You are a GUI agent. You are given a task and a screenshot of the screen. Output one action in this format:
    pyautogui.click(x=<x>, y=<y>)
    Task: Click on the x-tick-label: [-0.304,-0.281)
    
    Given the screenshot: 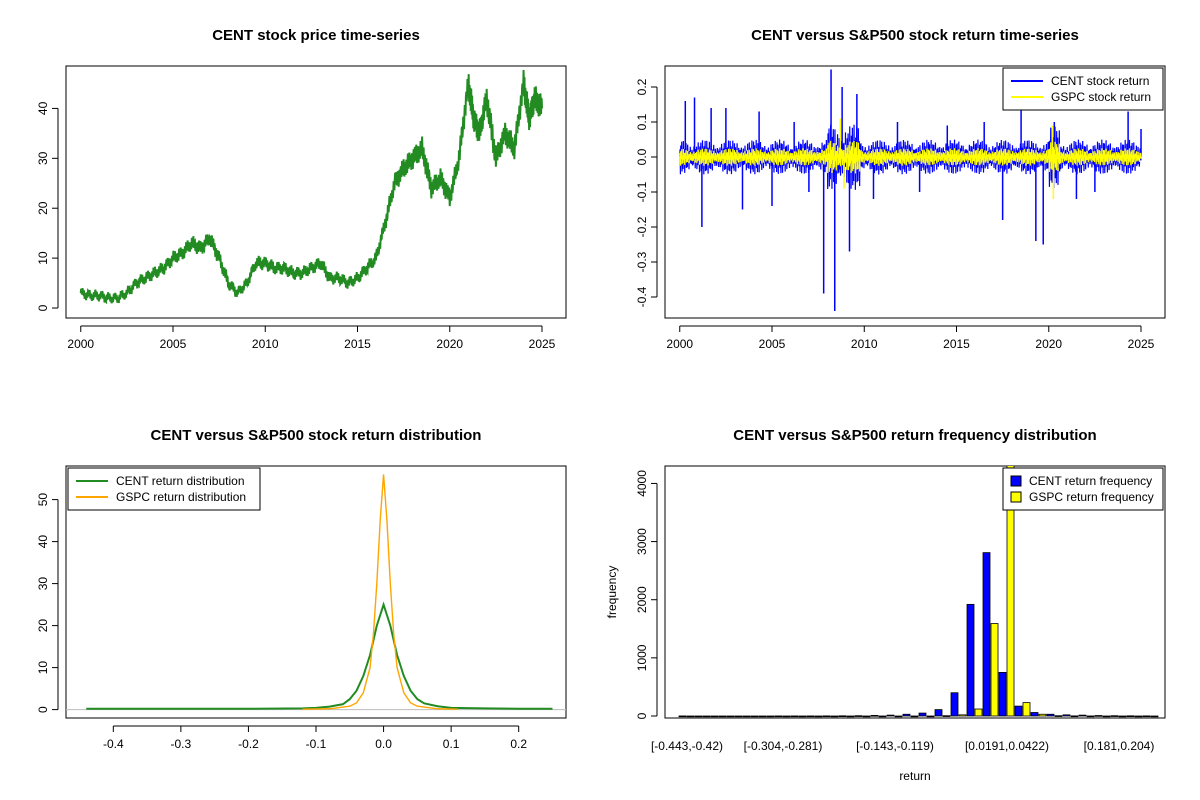 What is the action you would take?
    pyautogui.click(x=783, y=746)
    